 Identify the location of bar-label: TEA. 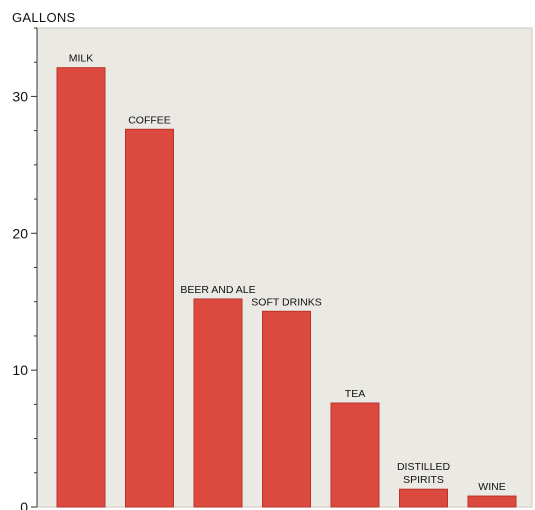
(355, 394).